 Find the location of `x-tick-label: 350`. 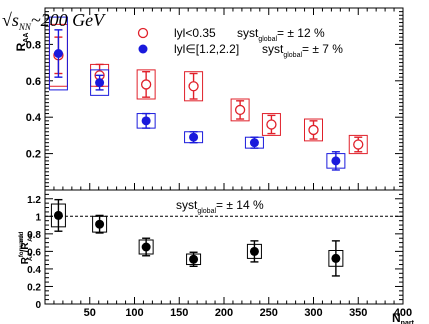

x-tick-label: 350 is located at coordinates (358, 313).